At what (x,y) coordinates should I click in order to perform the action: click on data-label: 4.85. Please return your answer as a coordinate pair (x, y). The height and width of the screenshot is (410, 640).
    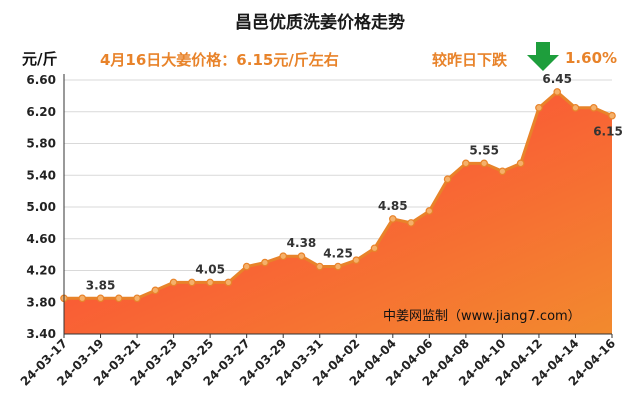
    Looking at the image, I should click on (393, 206).